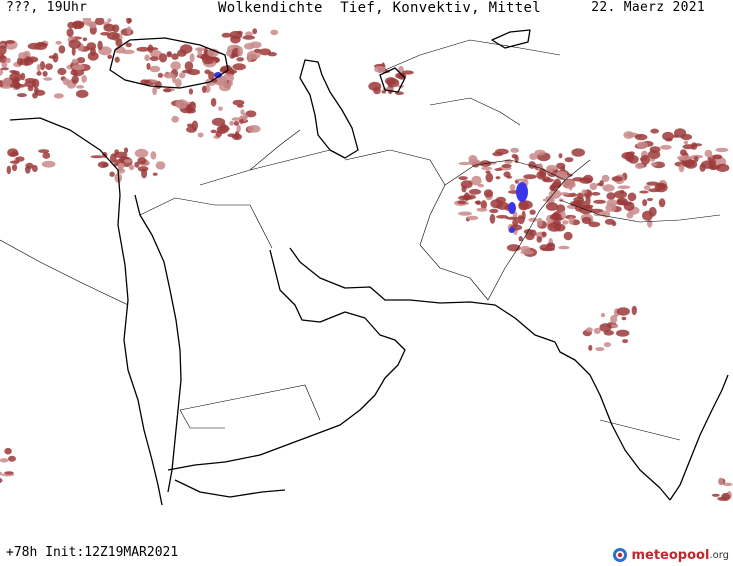  What do you see at coordinates (47, 7) in the screenshot?
I see `valid-time-label: ???, 19Uhr` at bounding box center [47, 7].